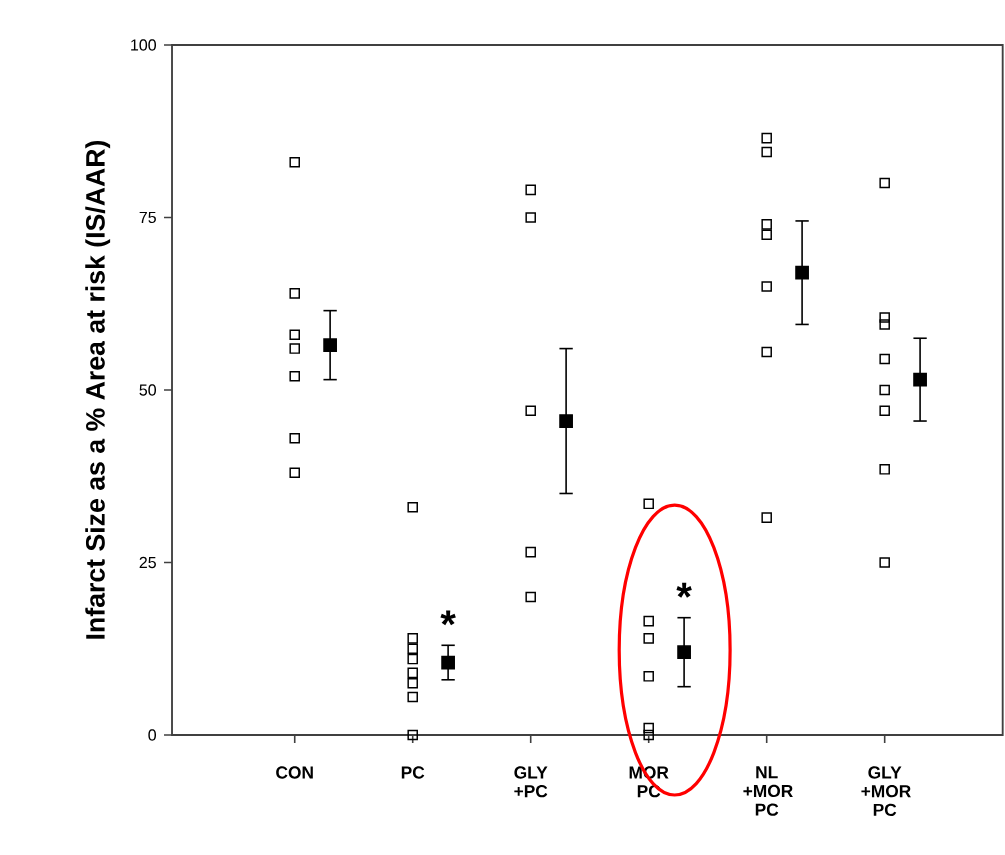  I want to click on y-tick-label: 100, so click(144, 45).